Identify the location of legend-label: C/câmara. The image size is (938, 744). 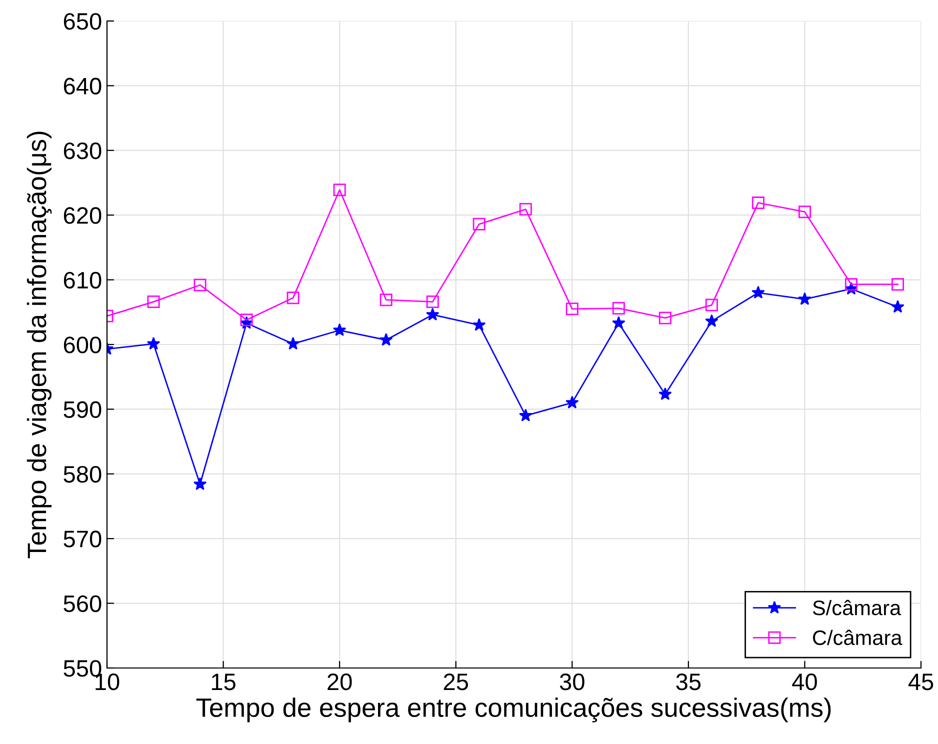
(857, 638).